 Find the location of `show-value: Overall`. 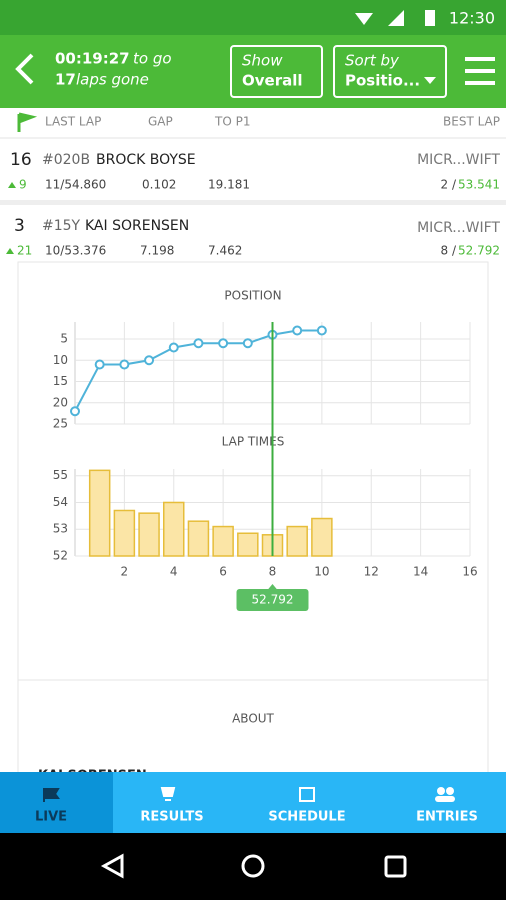

show-value: Overall is located at coordinates (272, 81).